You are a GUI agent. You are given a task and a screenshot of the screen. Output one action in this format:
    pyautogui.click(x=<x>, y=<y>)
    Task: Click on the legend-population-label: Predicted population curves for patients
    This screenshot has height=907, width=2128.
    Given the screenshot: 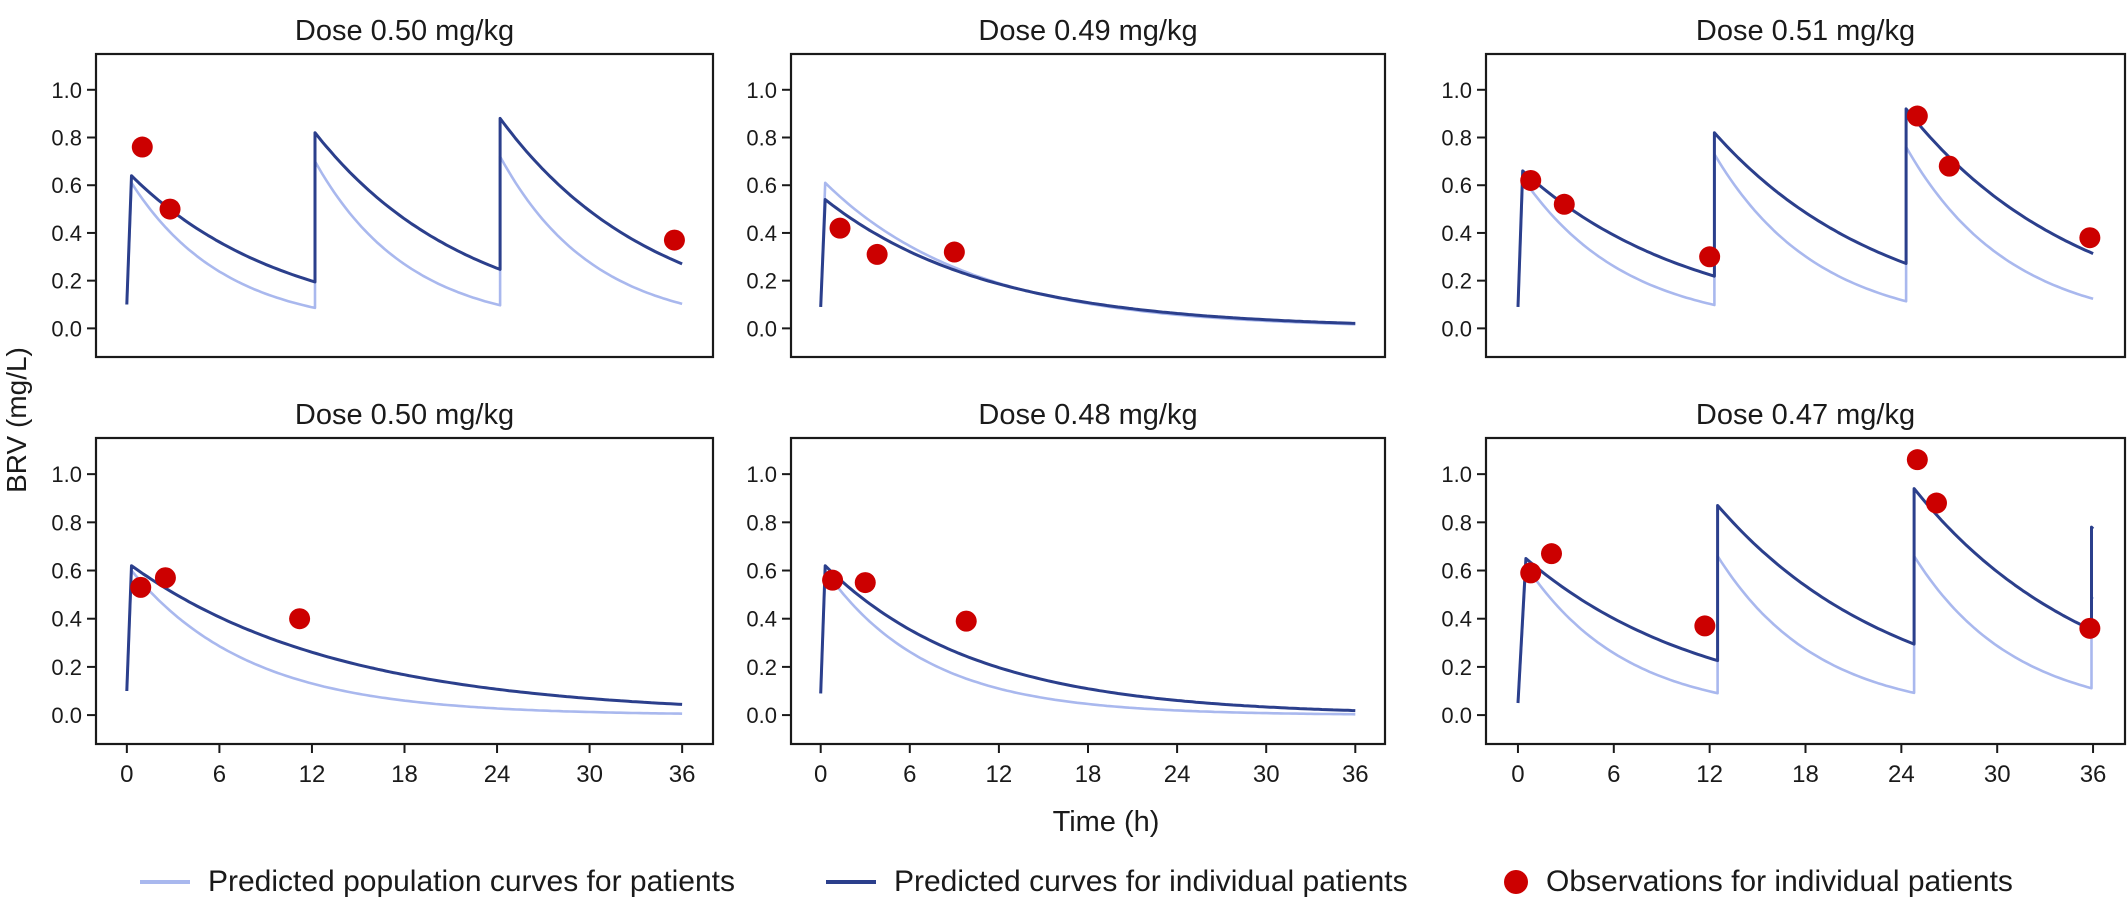 What is the action you would take?
    pyautogui.click(x=471, y=881)
    